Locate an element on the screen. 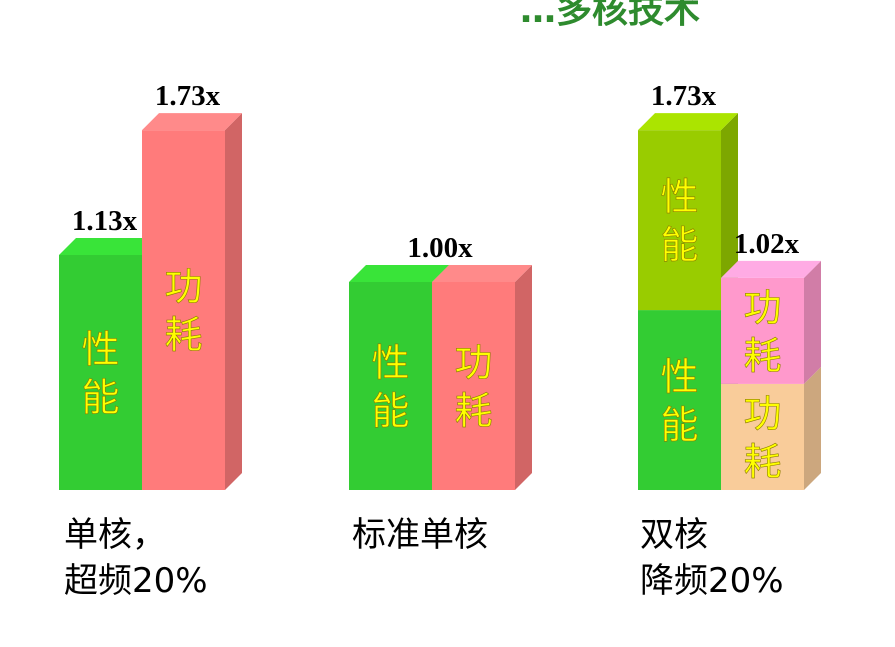  group-caption-0: 单核， 超频20% is located at coordinates (136, 558).